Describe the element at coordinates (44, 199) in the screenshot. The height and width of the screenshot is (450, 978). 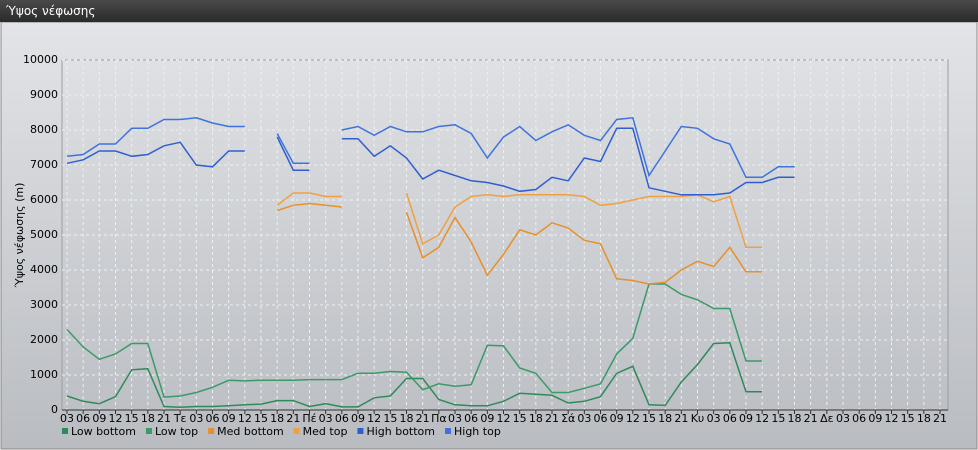
I see `y-tick-label: 6000` at that location.